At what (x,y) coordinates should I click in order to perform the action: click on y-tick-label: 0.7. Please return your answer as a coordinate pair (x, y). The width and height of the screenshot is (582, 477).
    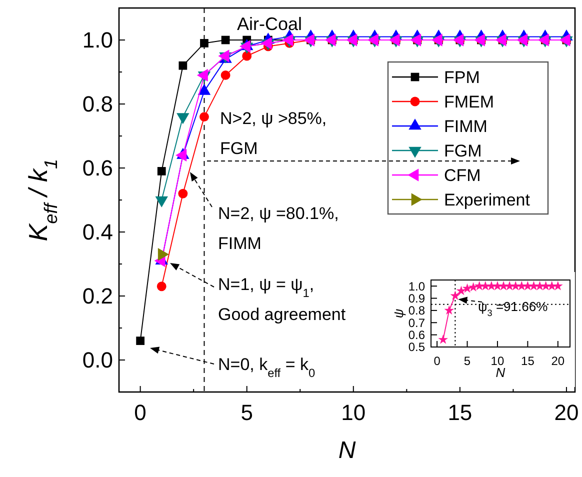
    Looking at the image, I should click on (417, 323).